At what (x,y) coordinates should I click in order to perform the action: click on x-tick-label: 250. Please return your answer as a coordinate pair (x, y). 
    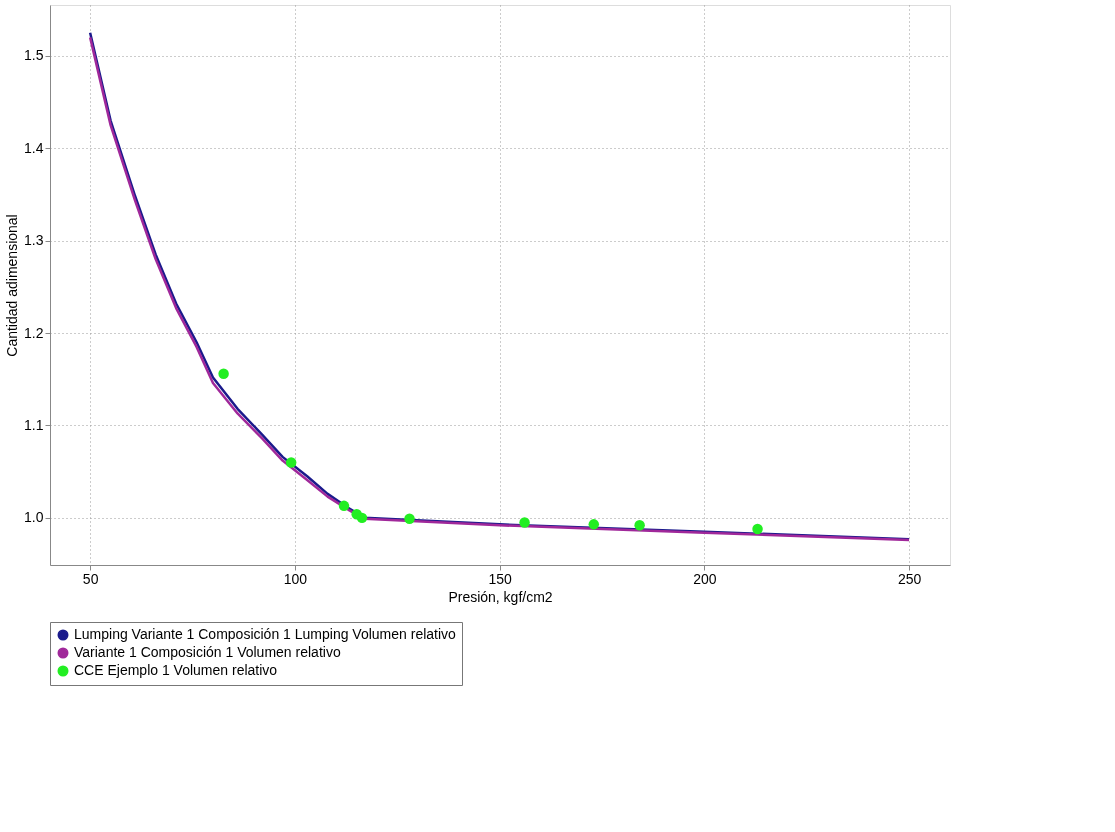
    Looking at the image, I should click on (909, 578).